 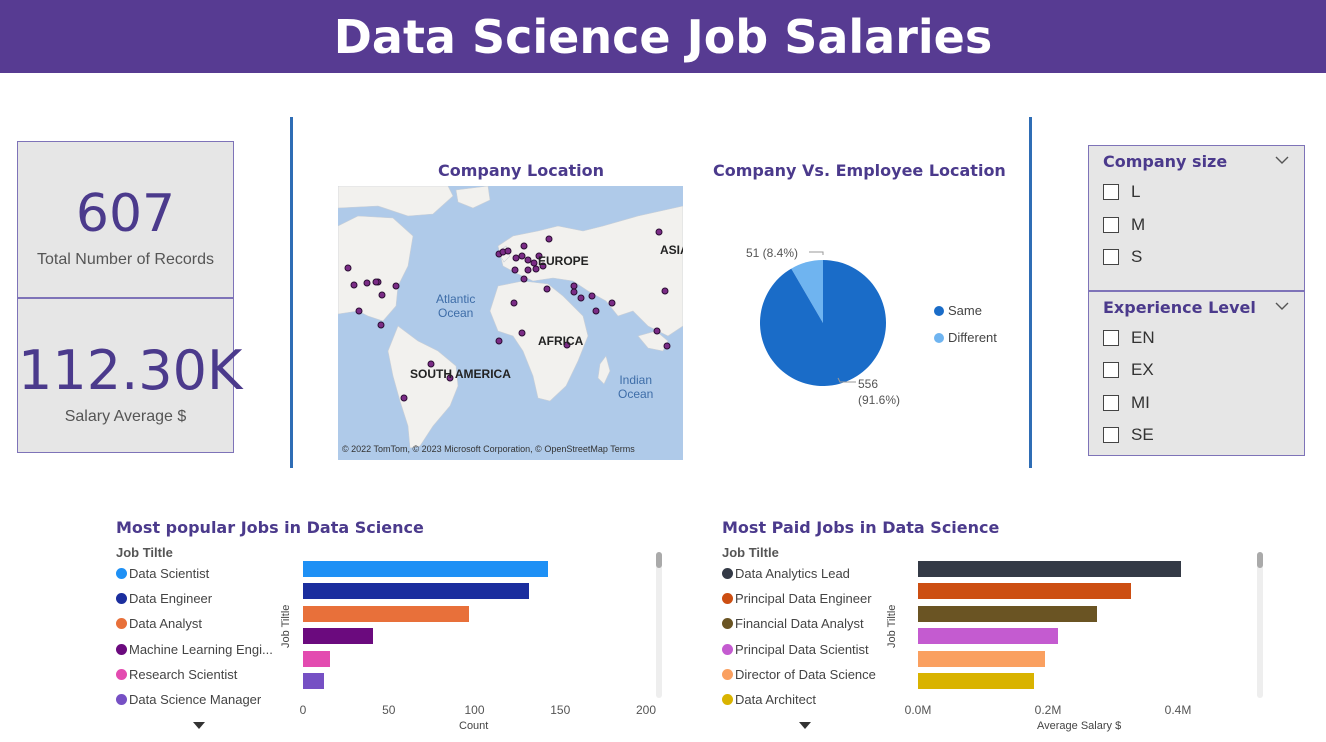 I want to click on company-size-option-m: M, so click(x=1124, y=225).